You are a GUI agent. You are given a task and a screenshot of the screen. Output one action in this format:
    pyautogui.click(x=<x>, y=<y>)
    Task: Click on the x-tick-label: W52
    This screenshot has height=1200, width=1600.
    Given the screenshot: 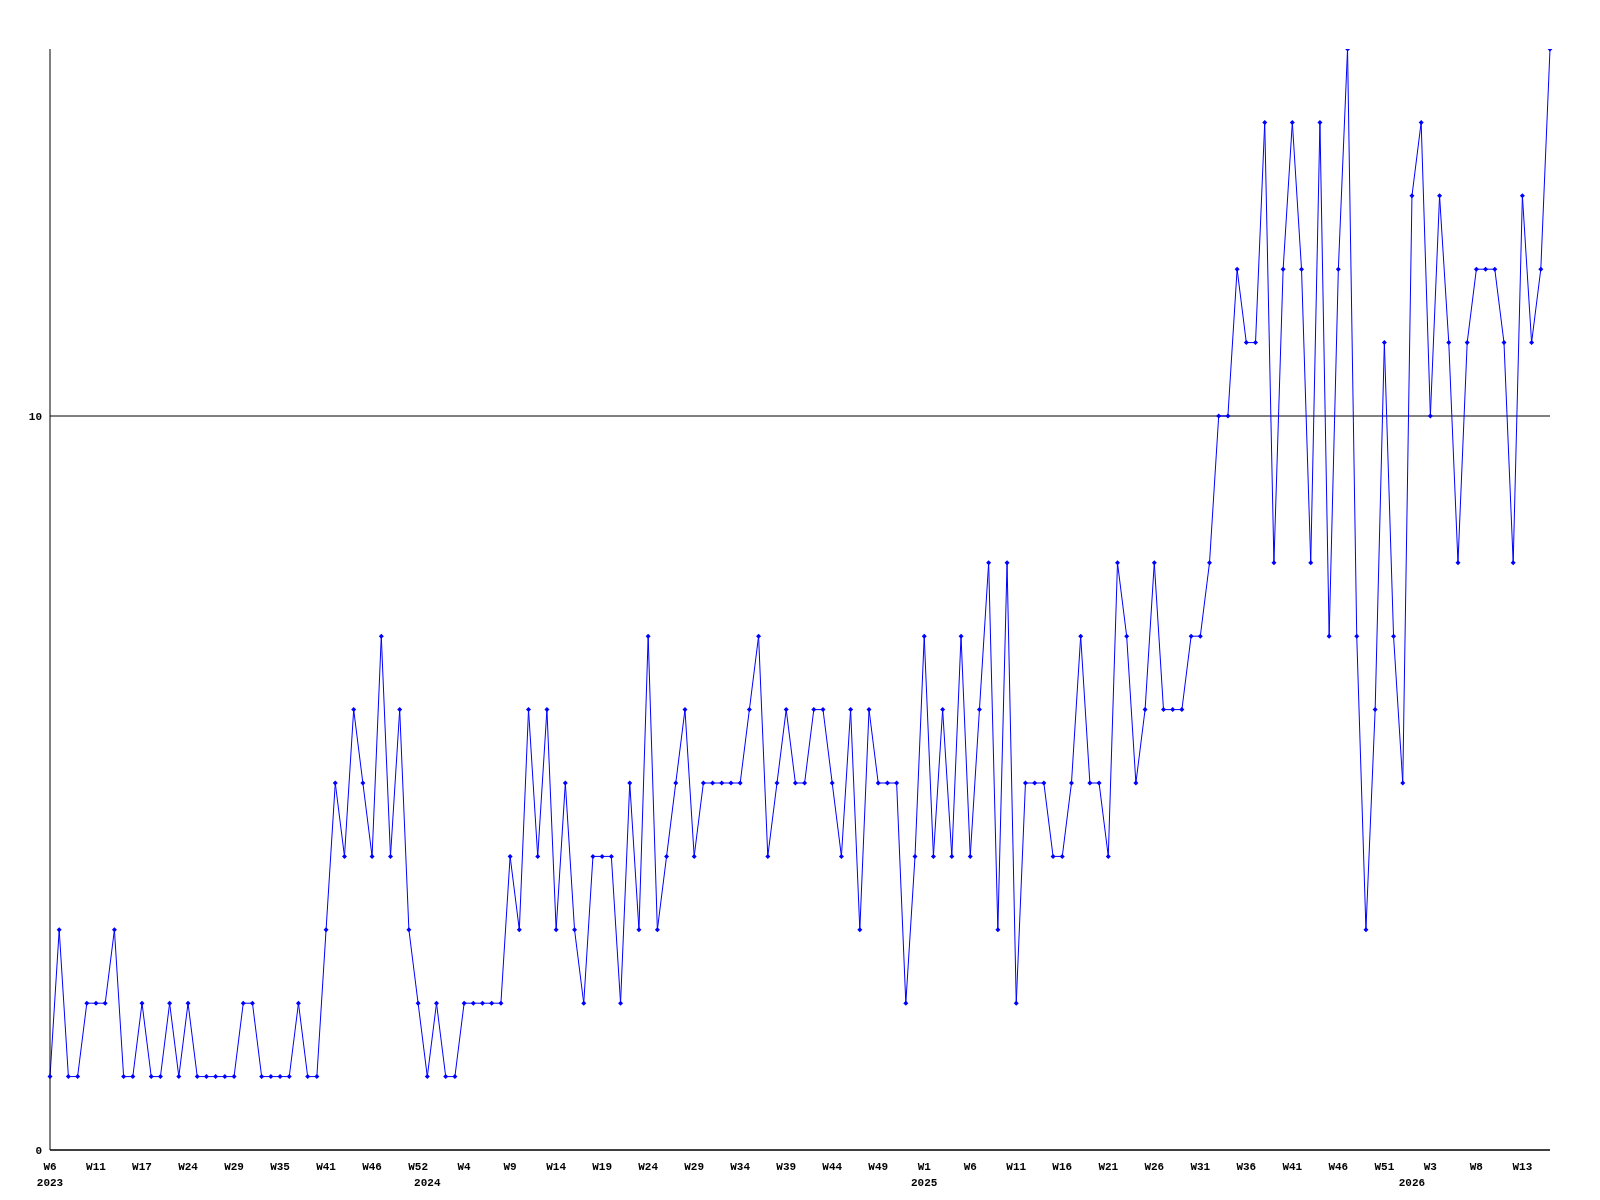 What is the action you would take?
    pyautogui.click(x=418, y=1167)
    